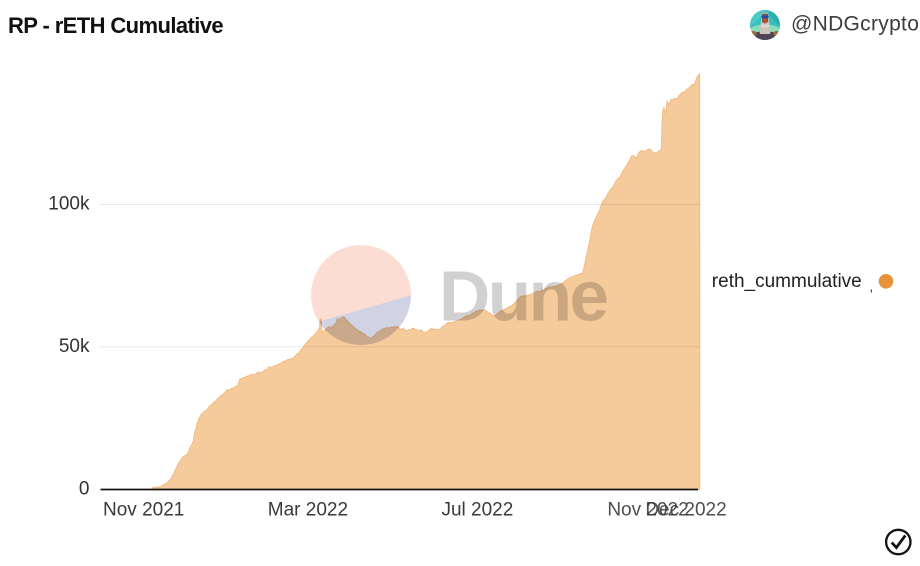 The image size is (920, 566). Describe the element at coordinates (115, 25) in the screenshot. I see `svg-text: RP - rETH Cumulative` at that location.